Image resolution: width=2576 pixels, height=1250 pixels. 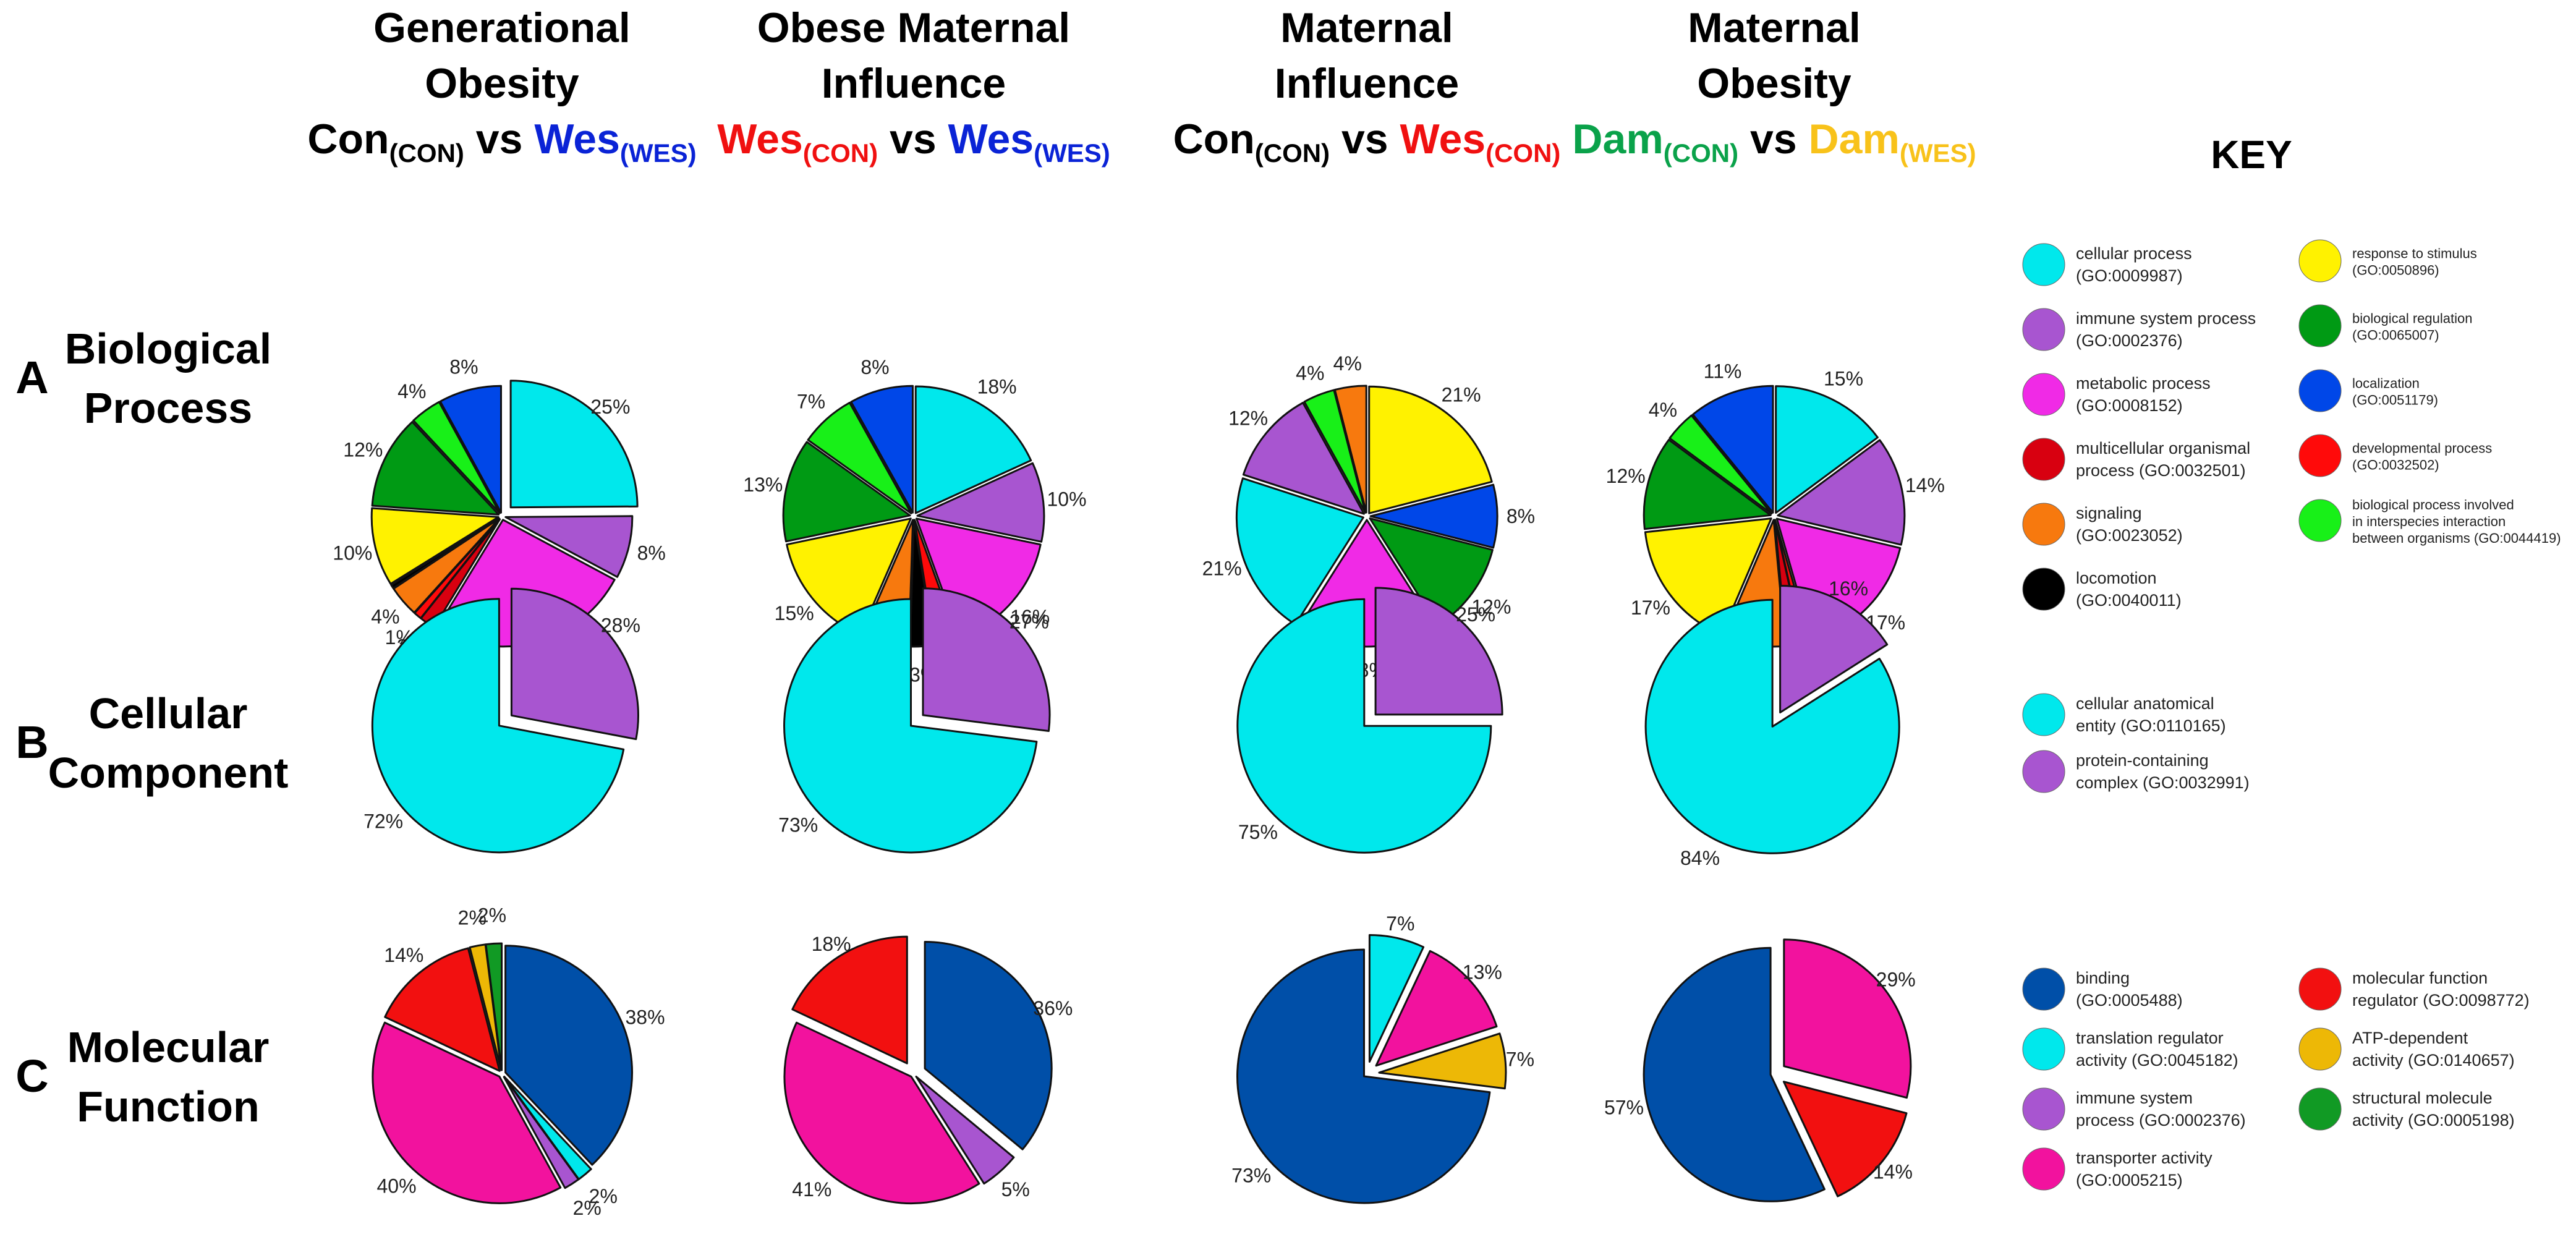 I want to click on key-label: activity (GO:0005198), so click(x=2433, y=1120).